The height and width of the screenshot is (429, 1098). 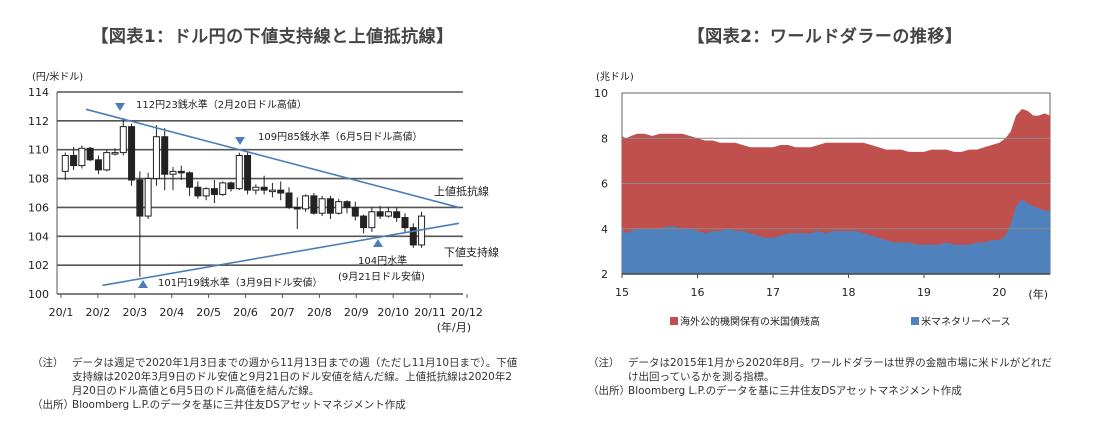 I want to click on x-tick-label: 20/2, so click(x=98, y=312).